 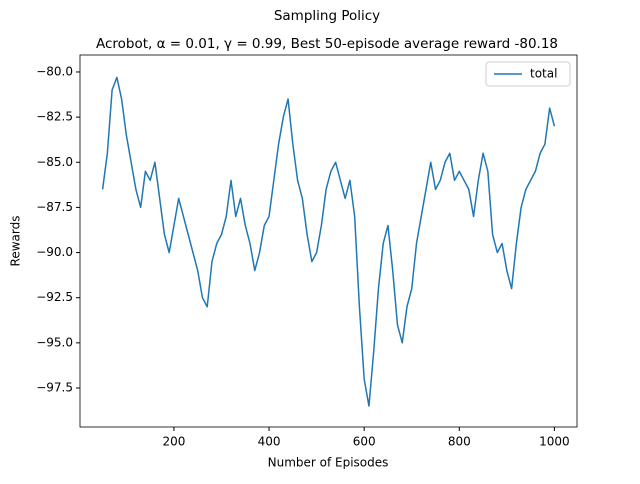 I want to click on y-tick-label: −82.5, so click(x=54, y=117).